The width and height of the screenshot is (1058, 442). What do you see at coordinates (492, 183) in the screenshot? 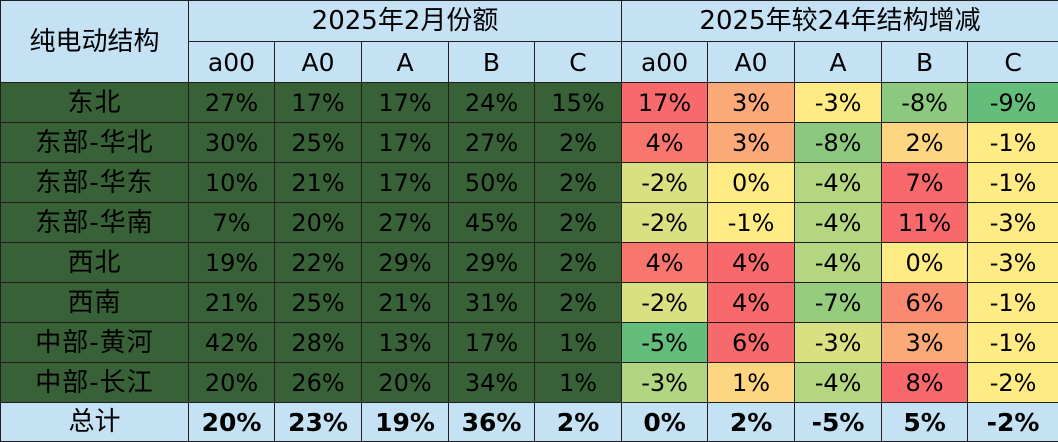
I see `share-cell: 50%` at bounding box center [492, 183].